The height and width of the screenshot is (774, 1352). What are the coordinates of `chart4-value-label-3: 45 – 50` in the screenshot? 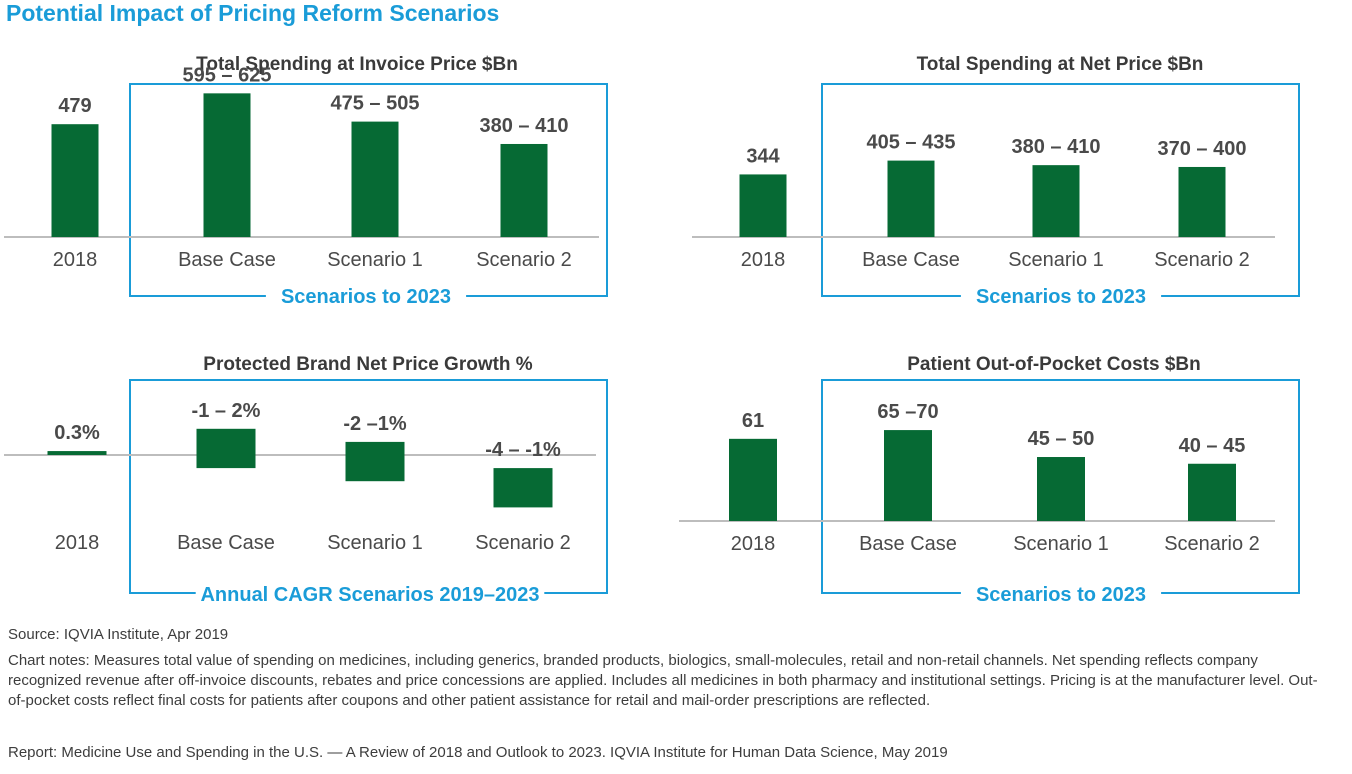 It's located at (1061, 439).